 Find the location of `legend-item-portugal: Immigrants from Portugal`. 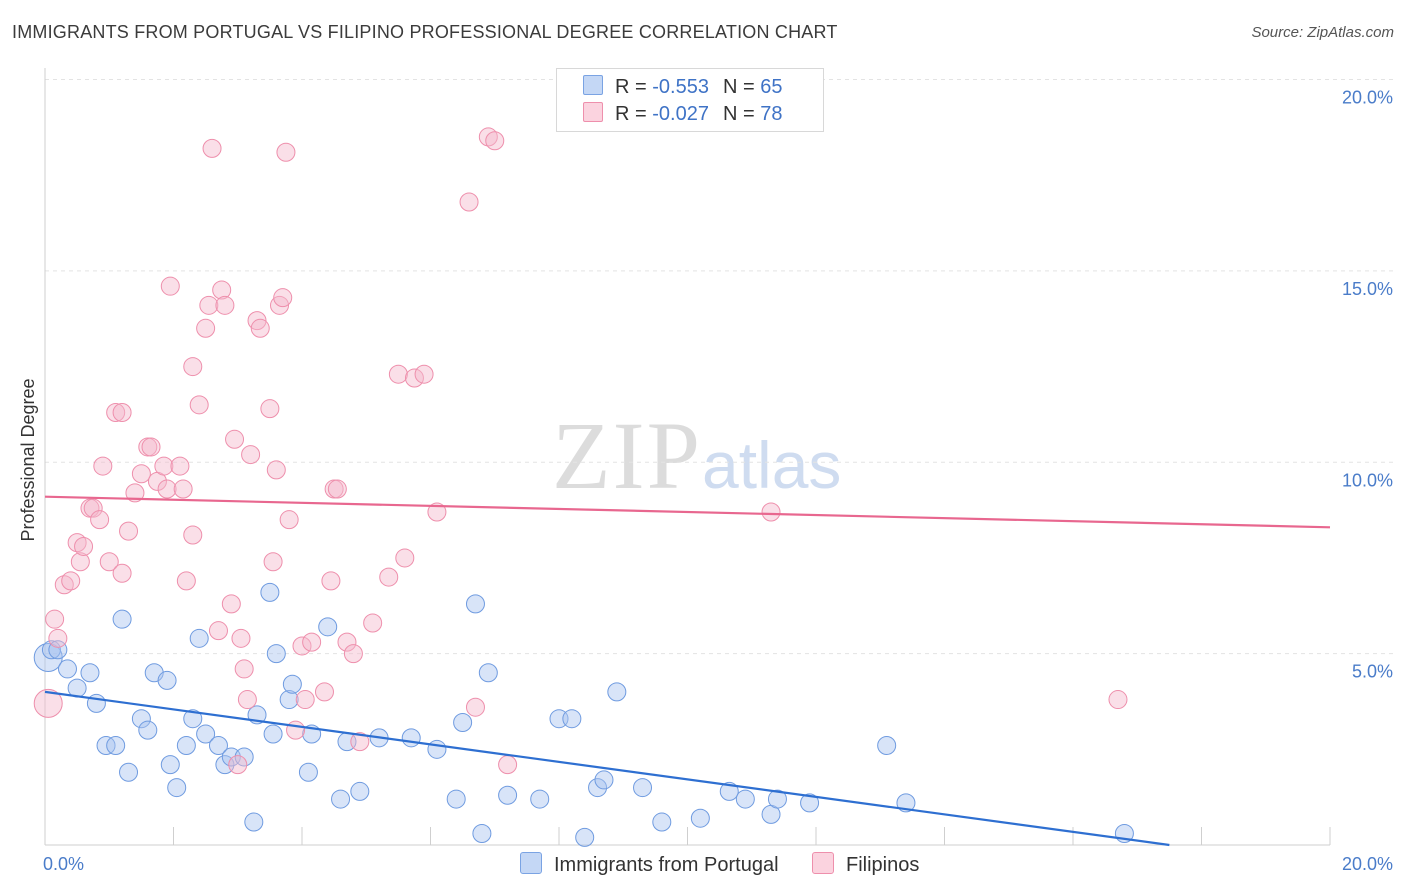

legend-item-portugal: Immigrants from Portugal is located at coordinates (649, 864).